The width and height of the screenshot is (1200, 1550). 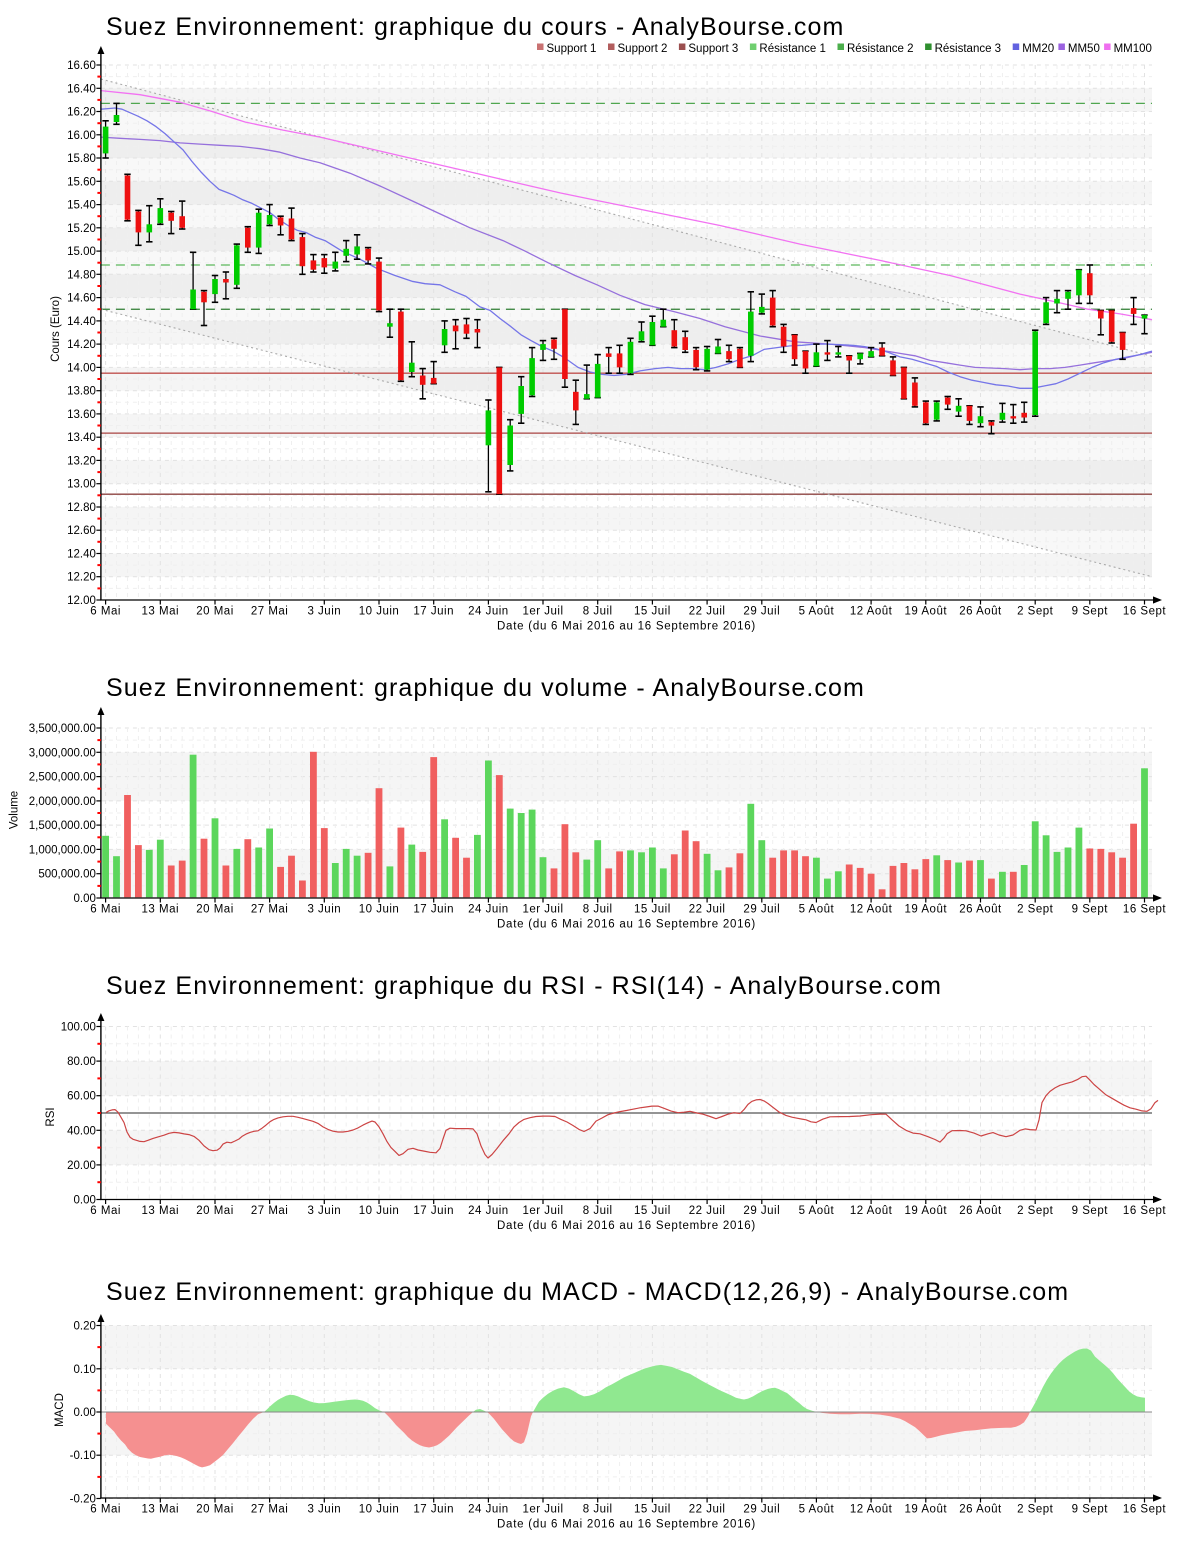 I want to click on svg-text: 13.00, so click(x=81, y=485).